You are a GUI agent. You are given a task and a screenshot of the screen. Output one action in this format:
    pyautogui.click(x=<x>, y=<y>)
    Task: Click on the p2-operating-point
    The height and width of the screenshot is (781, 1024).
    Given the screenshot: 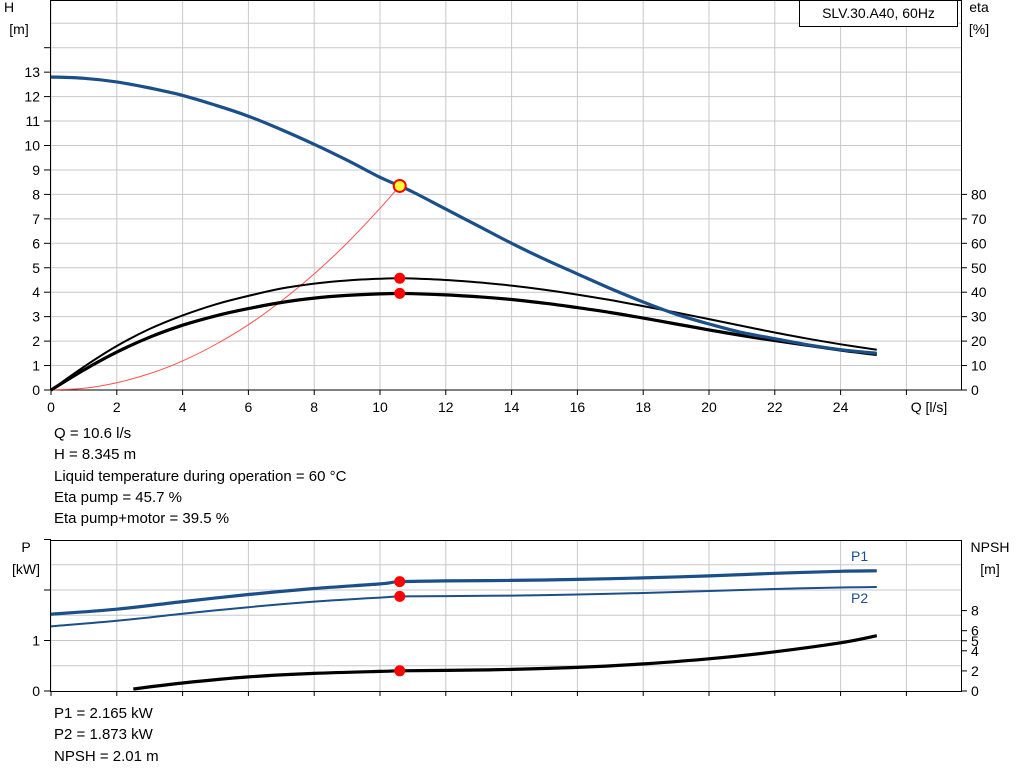 What is the action you would take?
    pyautogui.click(x=400, y=596)
    